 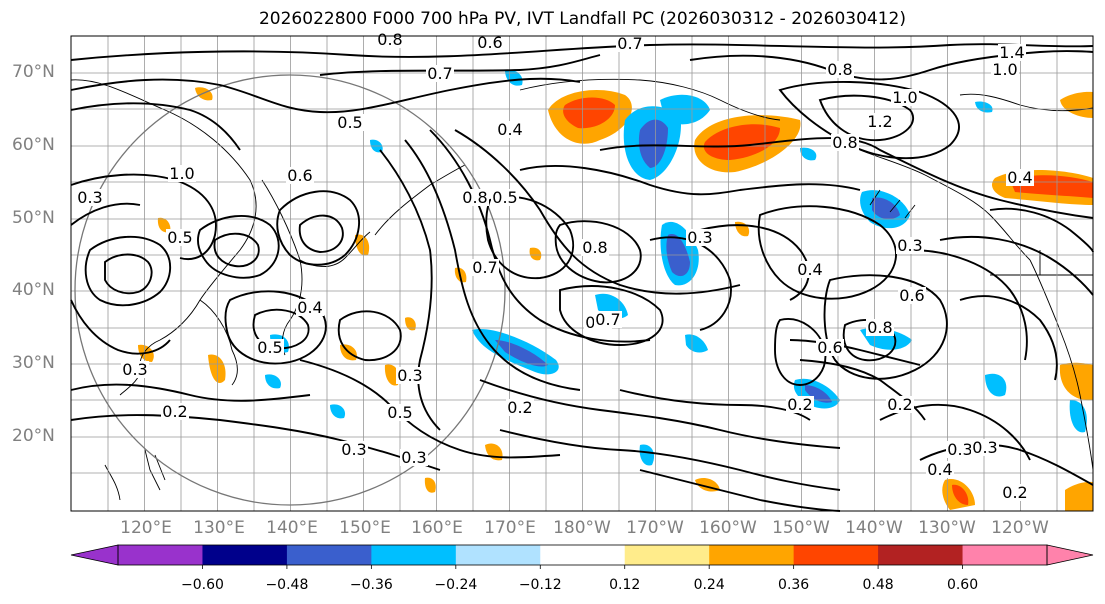 What do you see at coordinates (456, 585) in the screenshot?
I see `colorbar-tick-label: −0.24` at bounding box center [456, 585].